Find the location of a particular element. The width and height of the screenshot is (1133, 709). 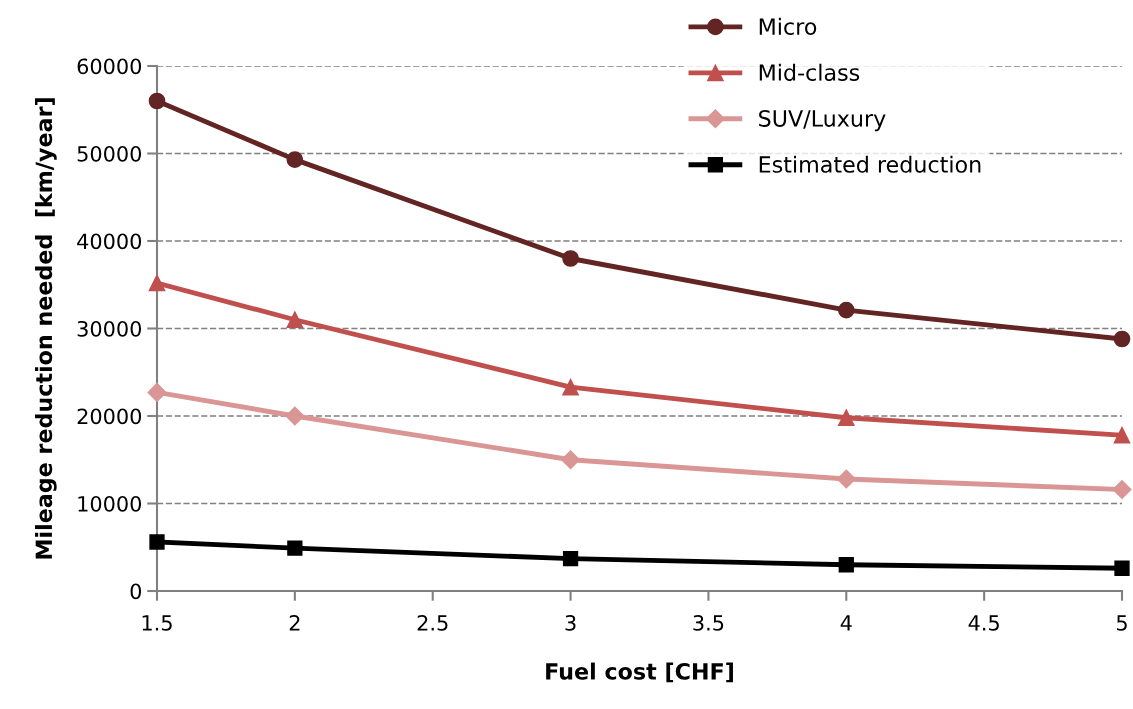

y-tick-label: 0 is located at coordinates (136, 591).